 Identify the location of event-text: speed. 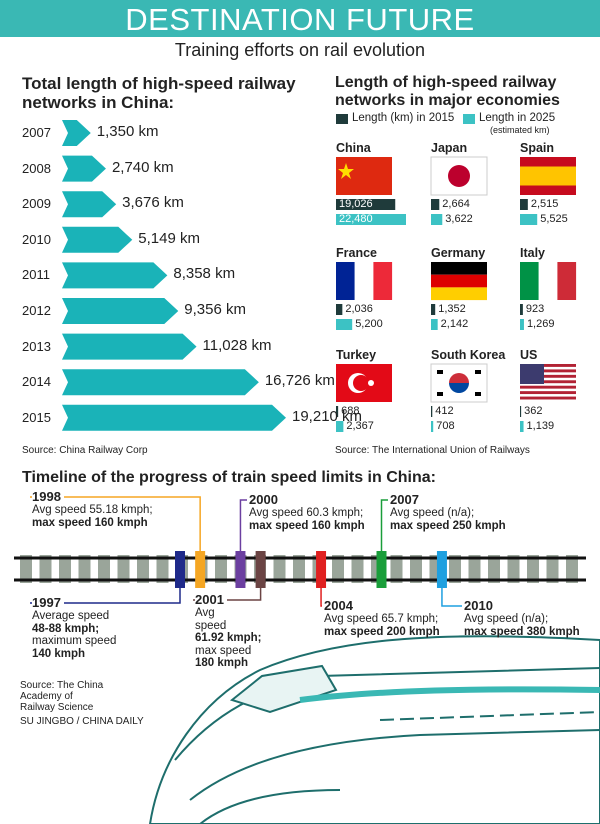
(211, 625).